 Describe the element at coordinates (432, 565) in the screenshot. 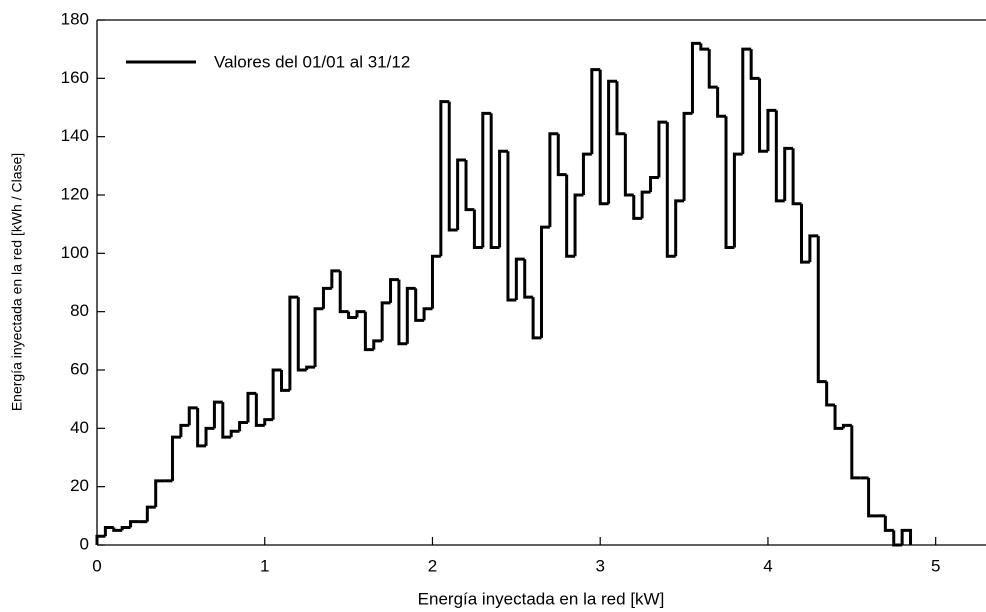

I see `x-tick-label: 2` at that location.